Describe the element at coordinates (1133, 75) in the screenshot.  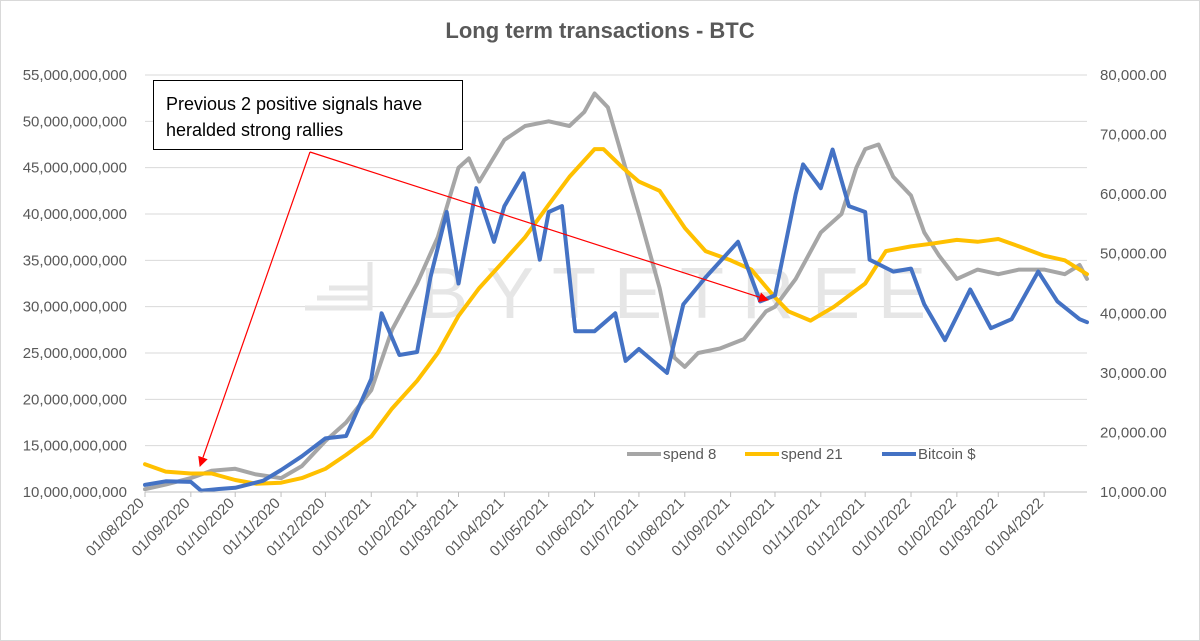
I see `y-right-tick-label: 80,000.00` at that location.